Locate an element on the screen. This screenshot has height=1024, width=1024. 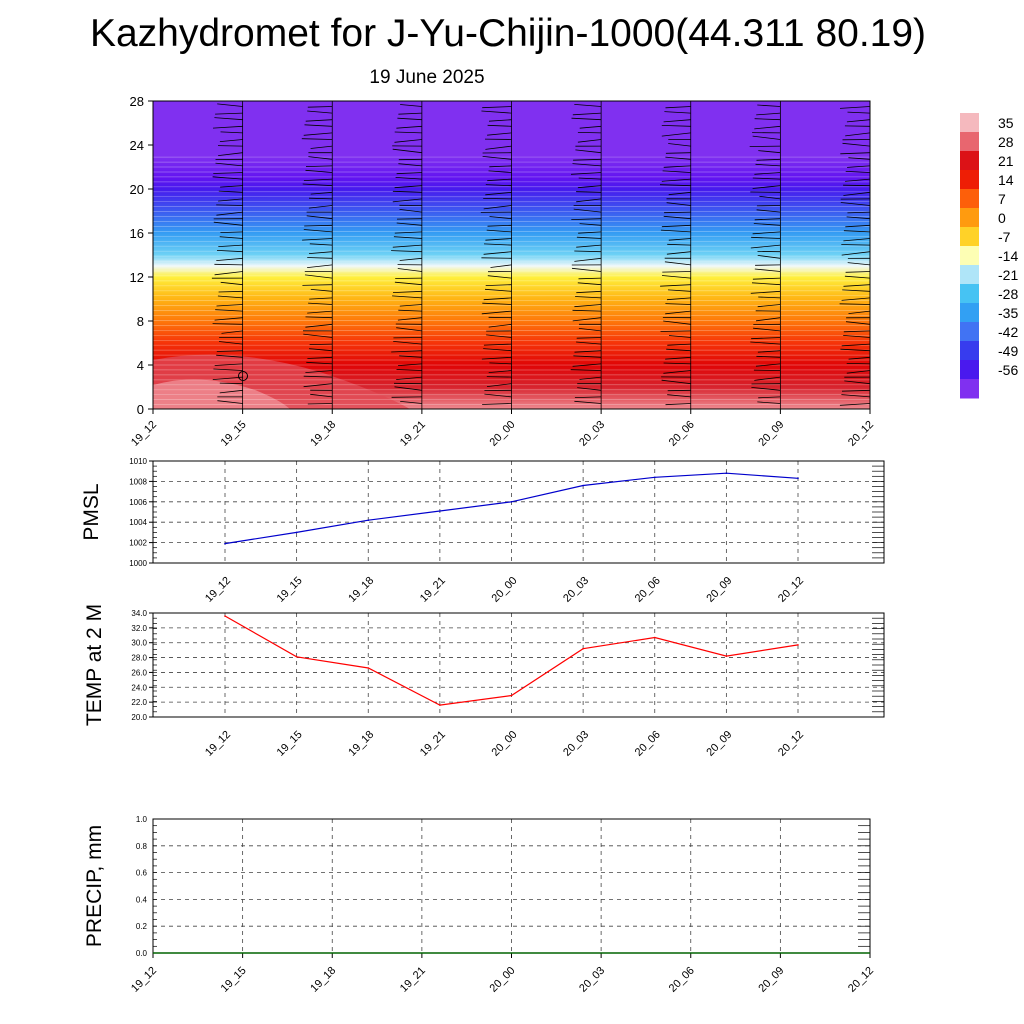
colorbar-tick-label: 35 is located at coordinates (1006, 123).